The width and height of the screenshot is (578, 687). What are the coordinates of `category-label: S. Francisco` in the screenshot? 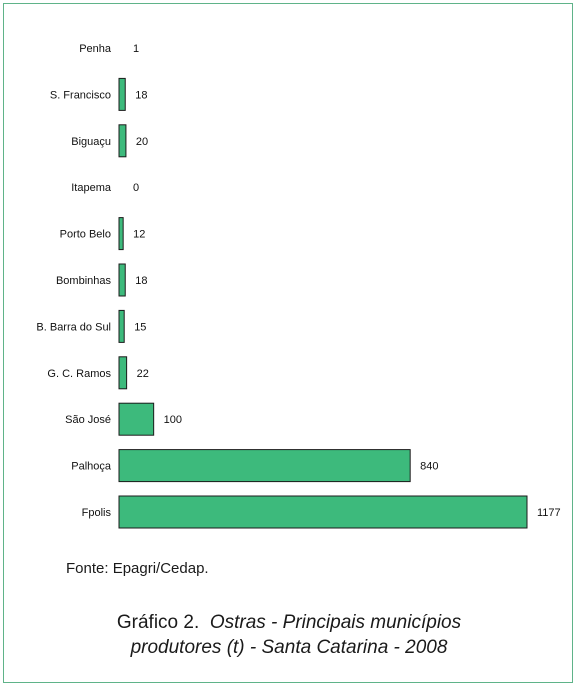 It's located at (80, 95).